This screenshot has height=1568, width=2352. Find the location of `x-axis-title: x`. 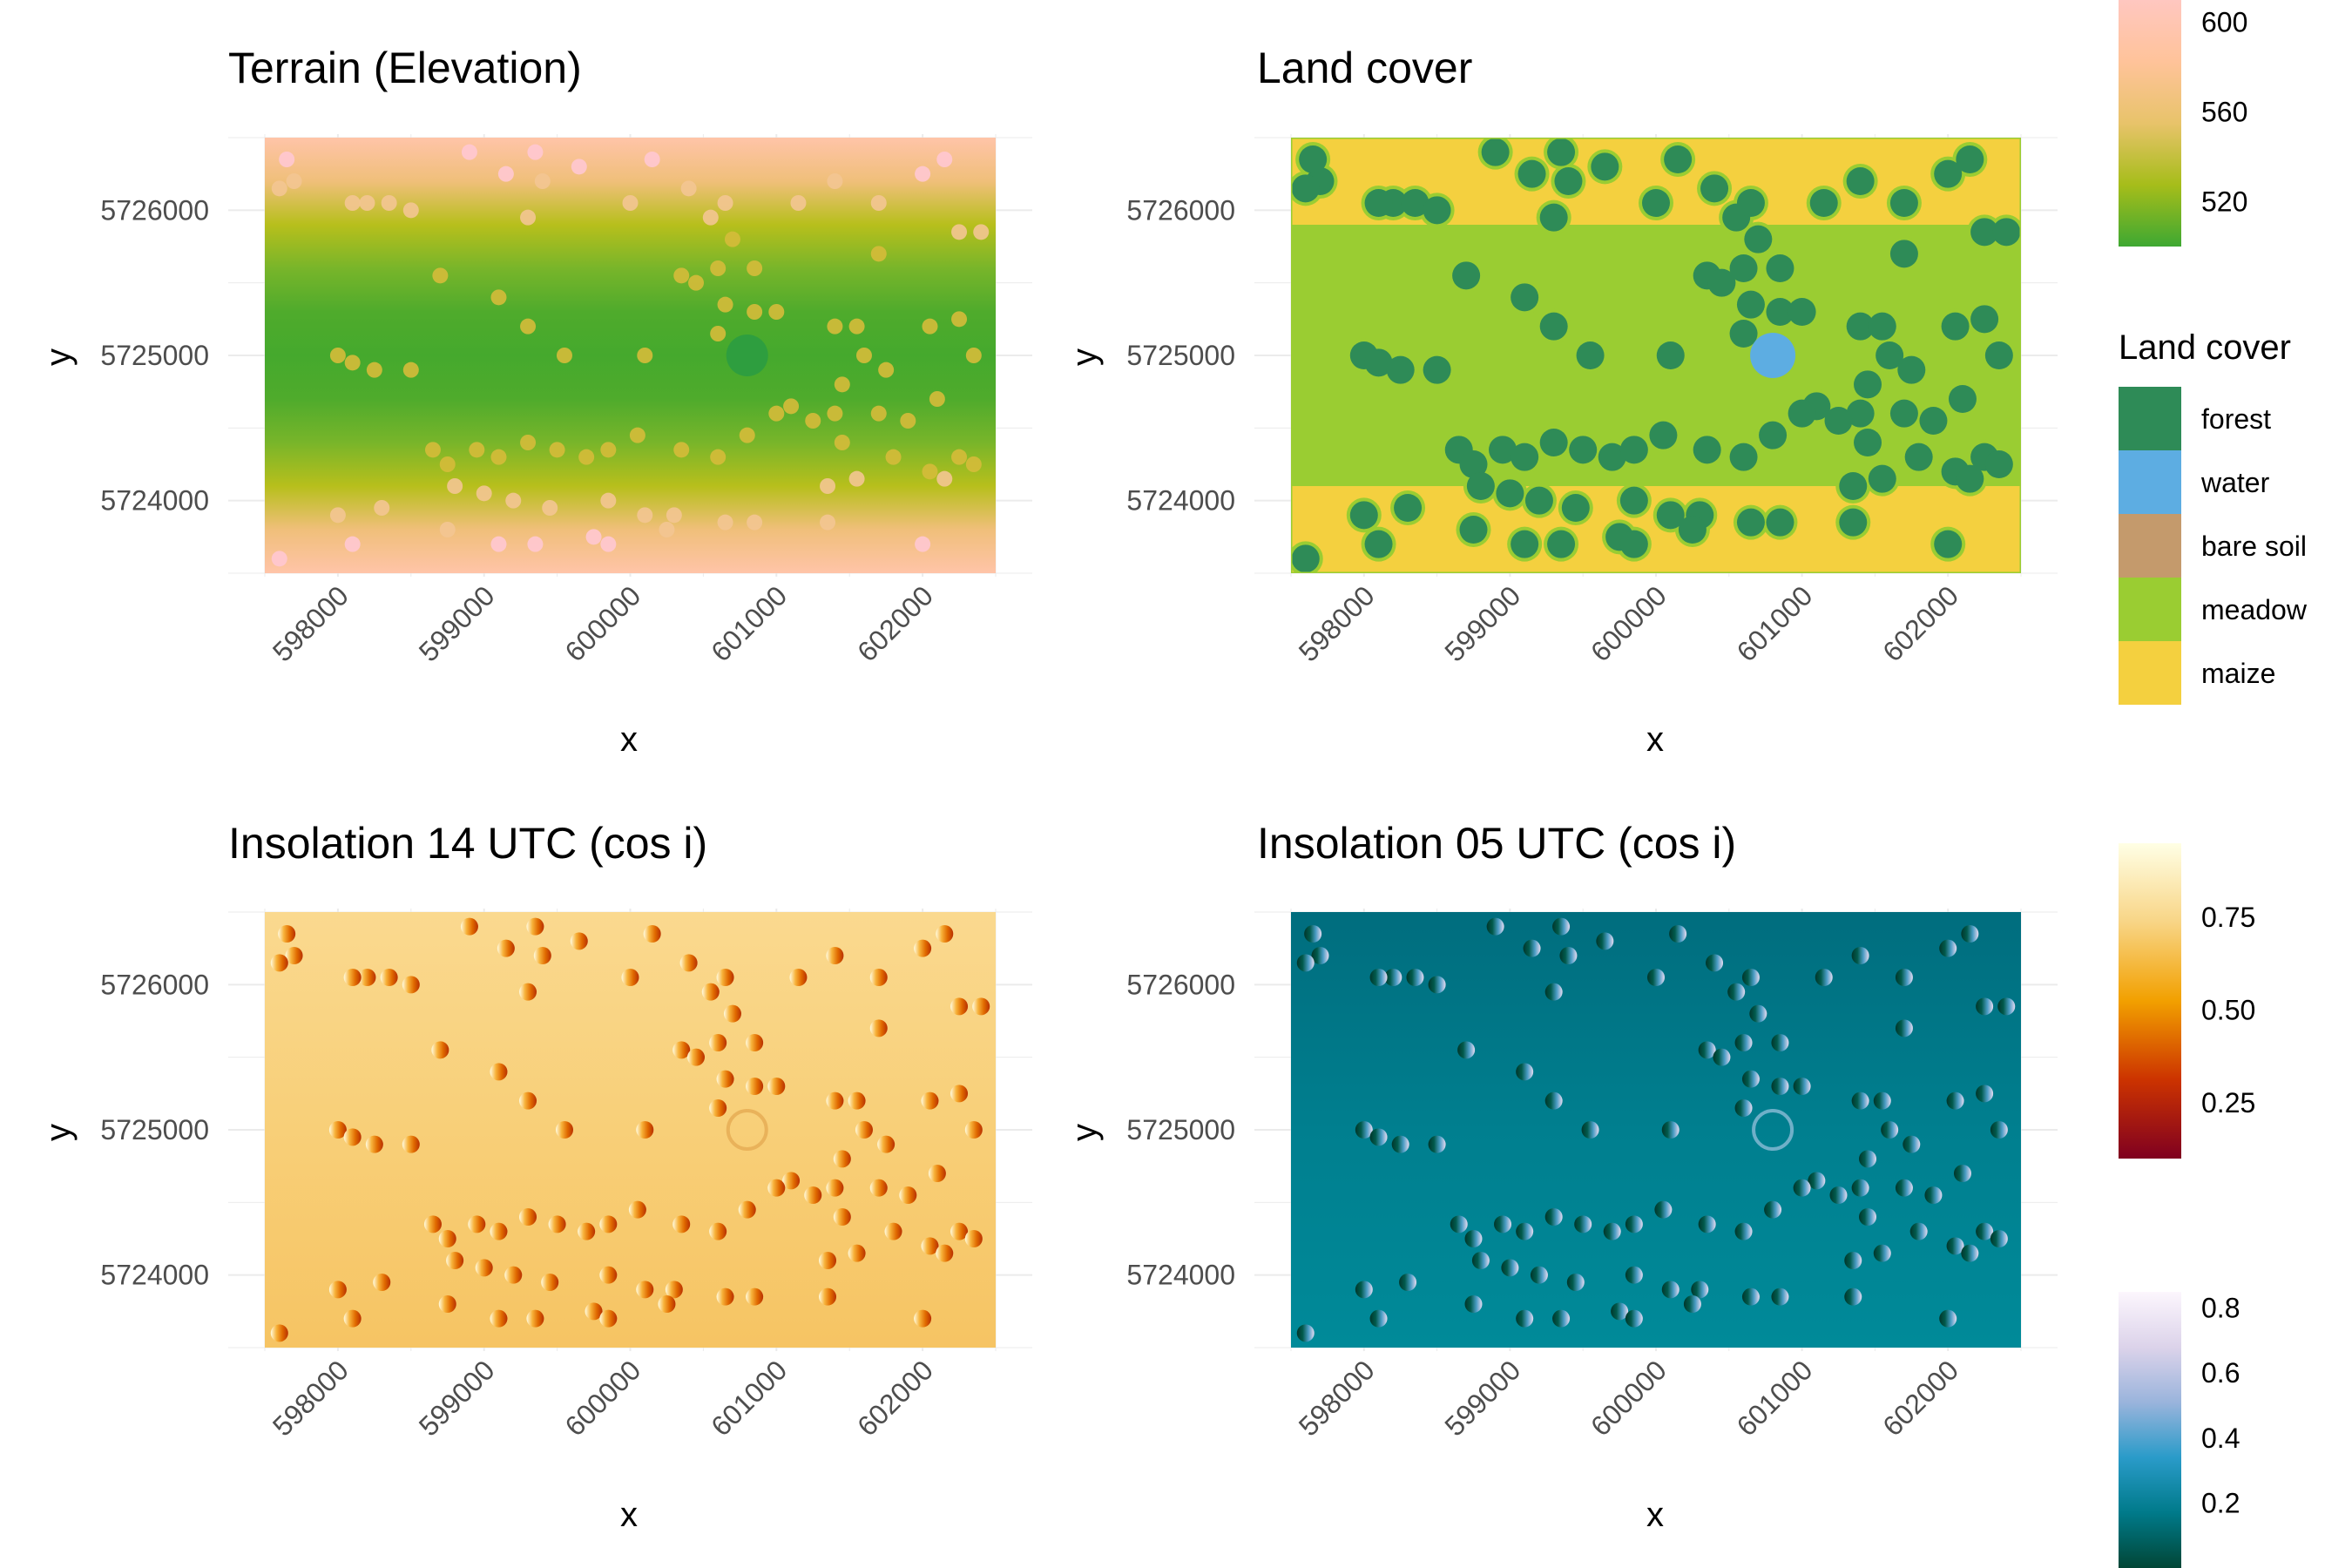

x-axis-title: x is located at coordinates (1655, 1515).